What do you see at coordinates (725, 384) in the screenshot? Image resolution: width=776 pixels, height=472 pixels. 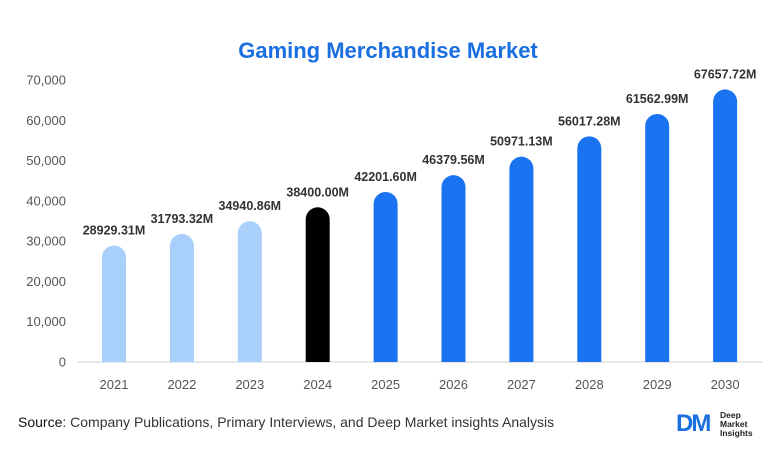 I see `x-tick-label: 2030` at bounding box center [725, 384].